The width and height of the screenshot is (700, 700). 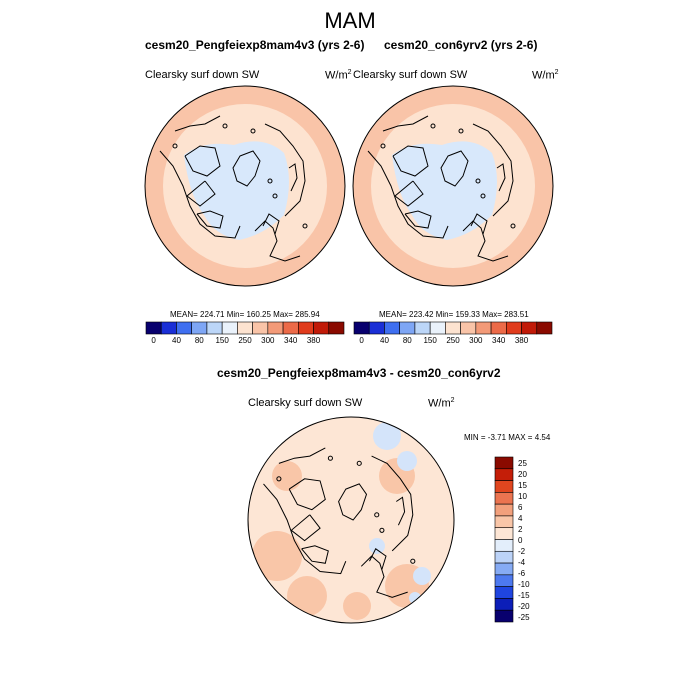 I want to click on panel-2-title: cesm20_con6yrv2 (yrs 2-6), so click(x=461, y=45).